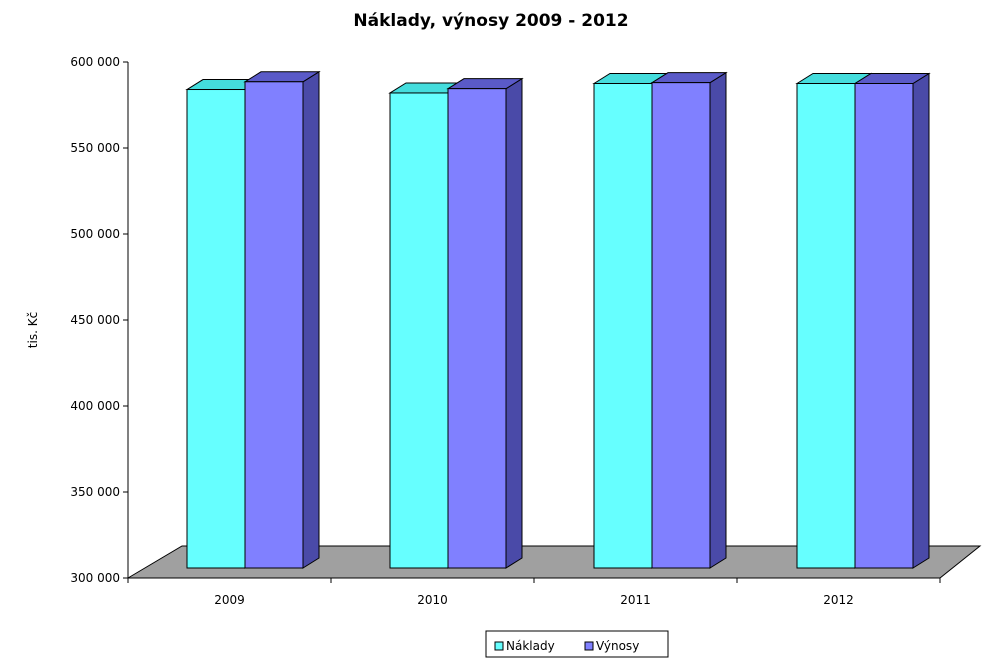  What do you see at coordinates (95, 234) in the screenshot?
I see `y-tick-label: 500 000` at bounding box center [95, 234].